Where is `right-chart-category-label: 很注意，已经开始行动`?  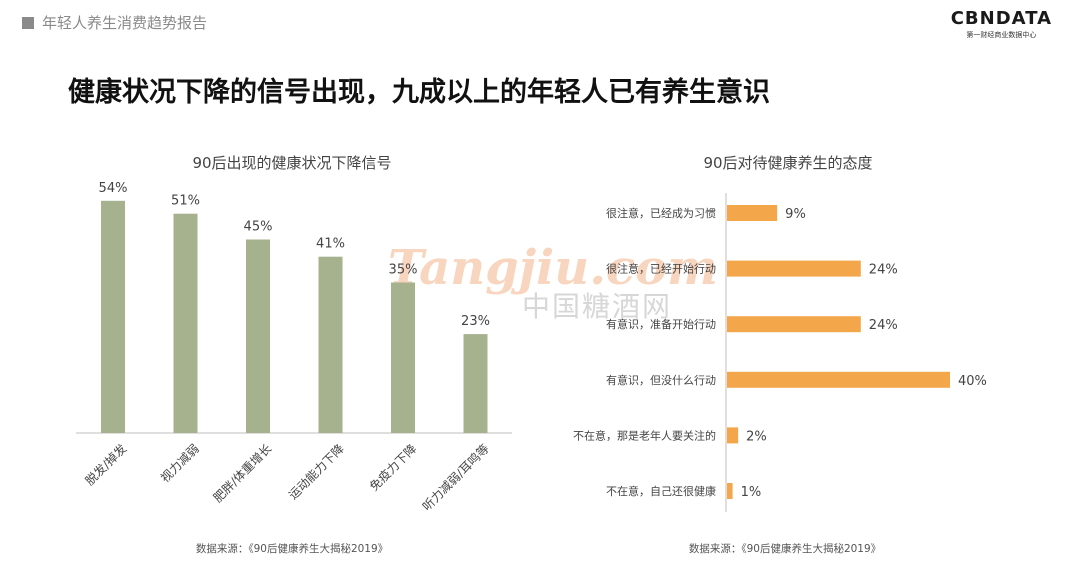
right-chart-category-label: 很注意，已经开始行动 is located at coordinates (661, 269).